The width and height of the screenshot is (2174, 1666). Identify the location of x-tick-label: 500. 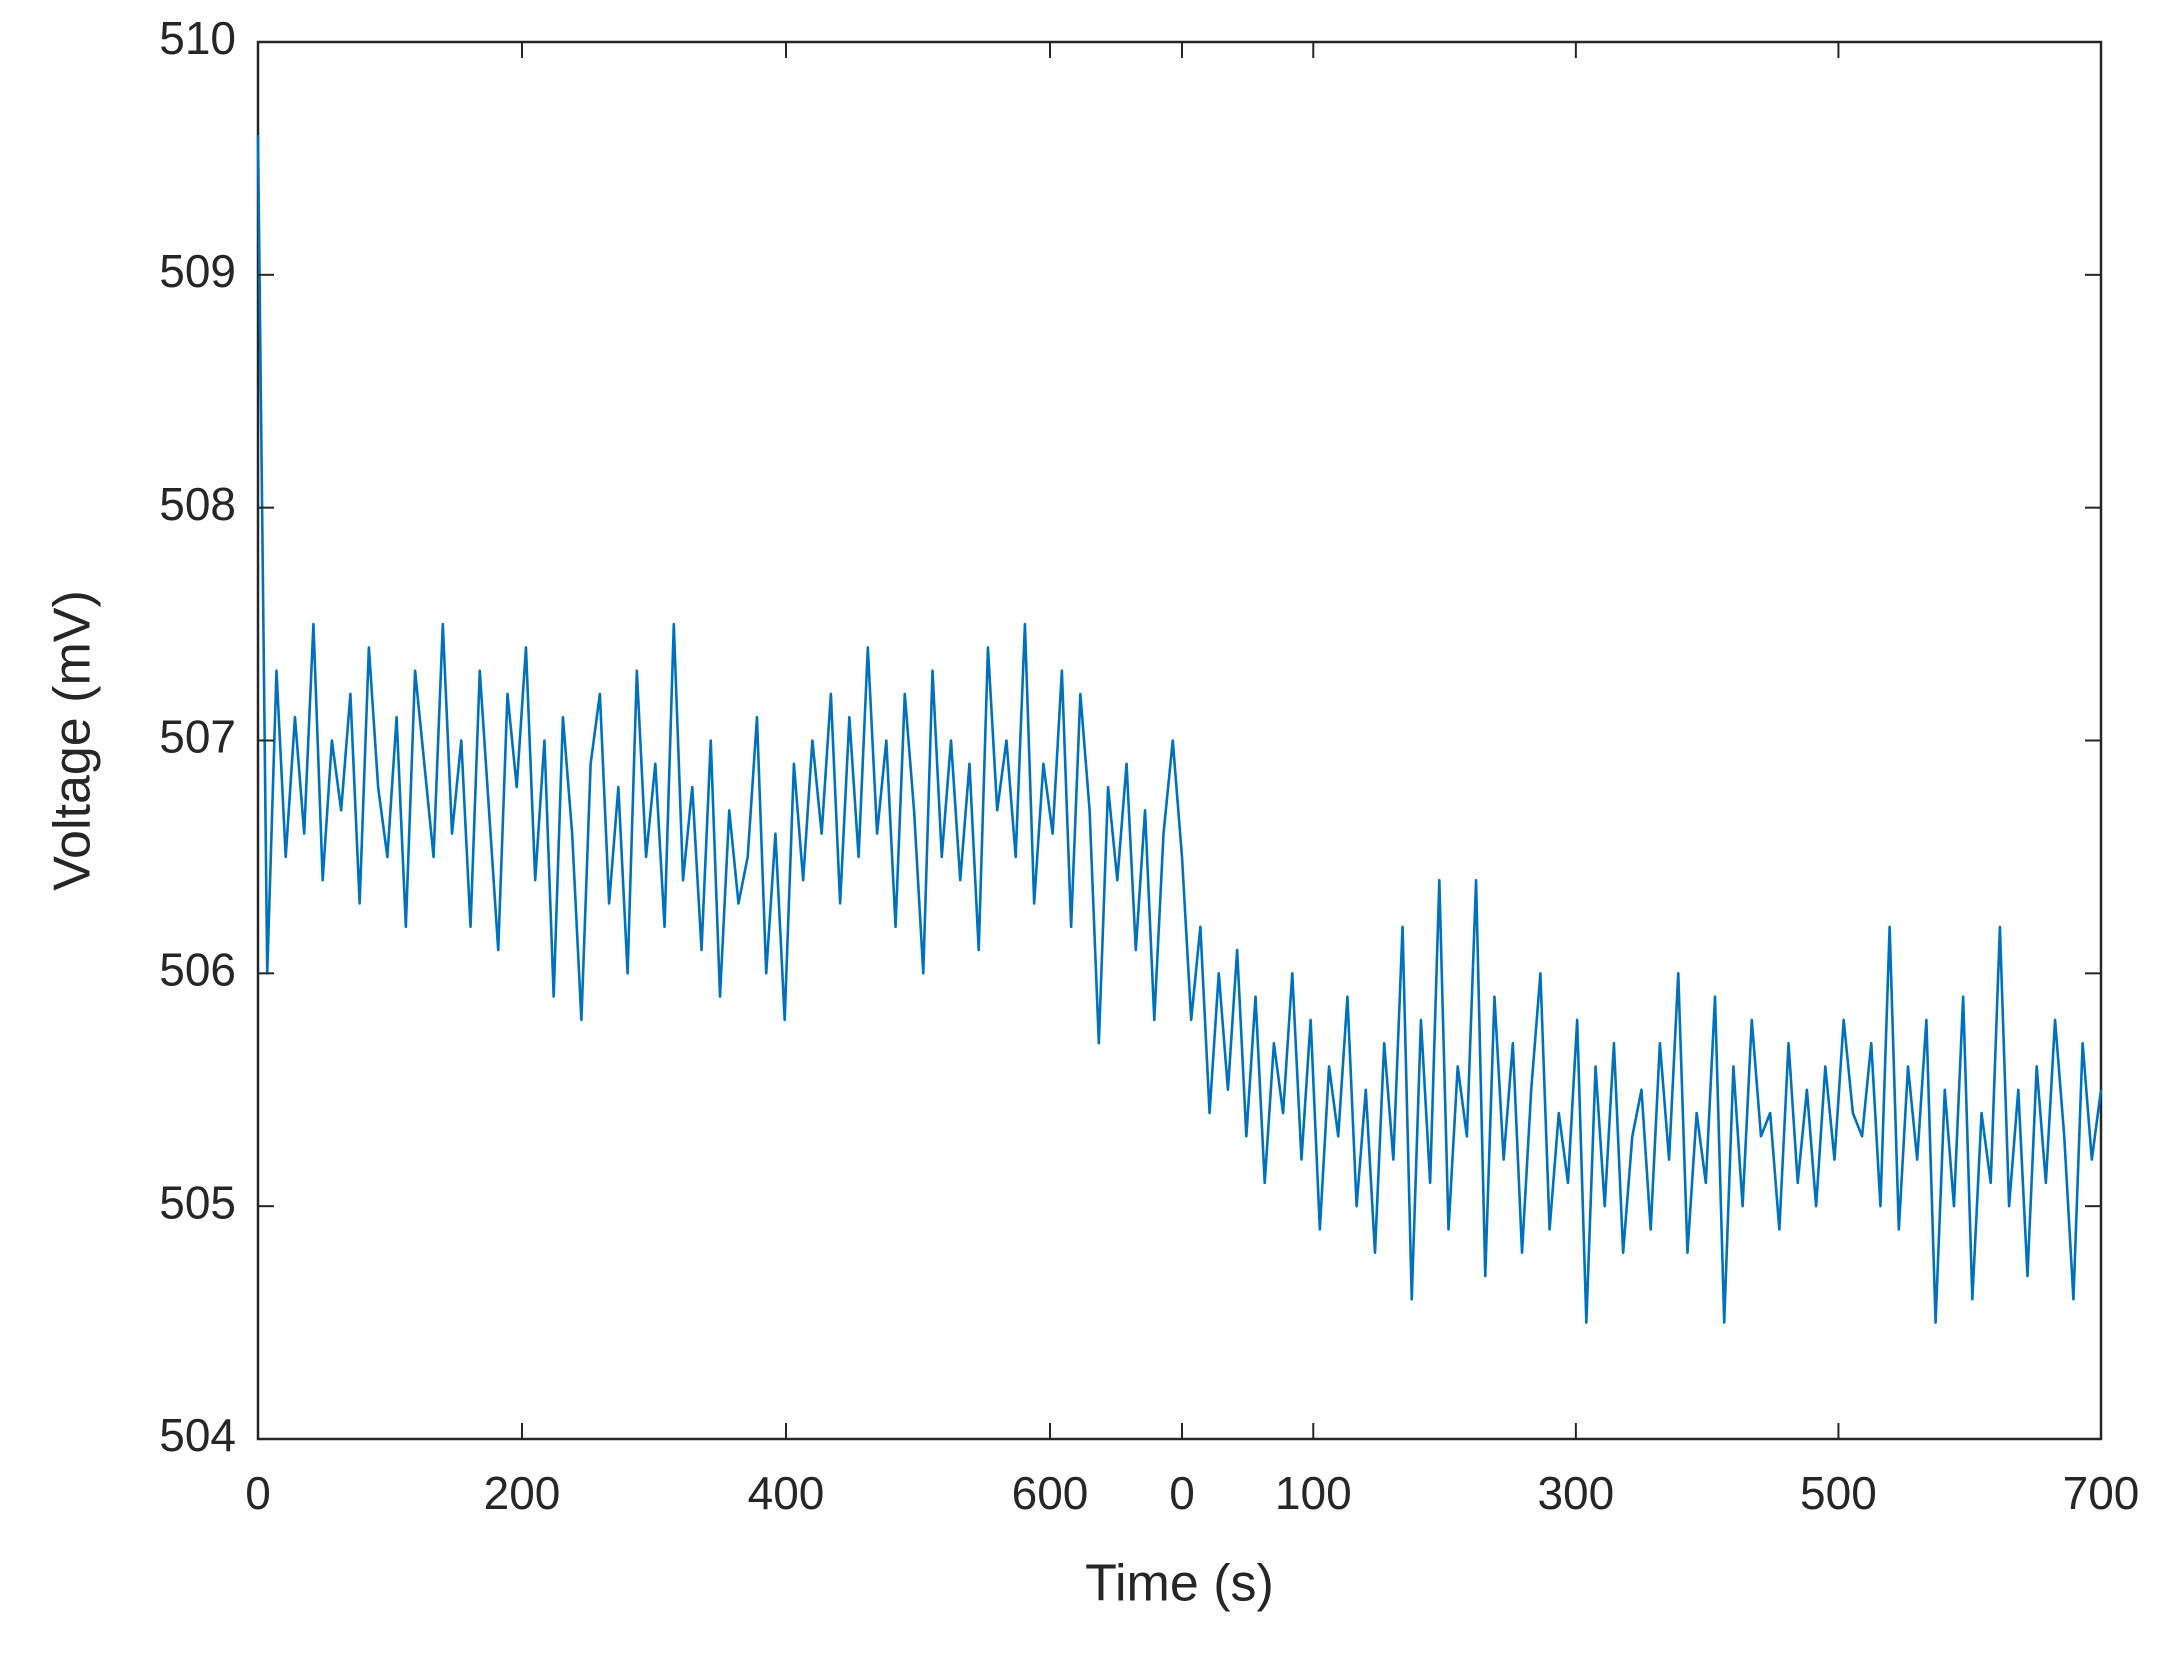
(1838, 1493).